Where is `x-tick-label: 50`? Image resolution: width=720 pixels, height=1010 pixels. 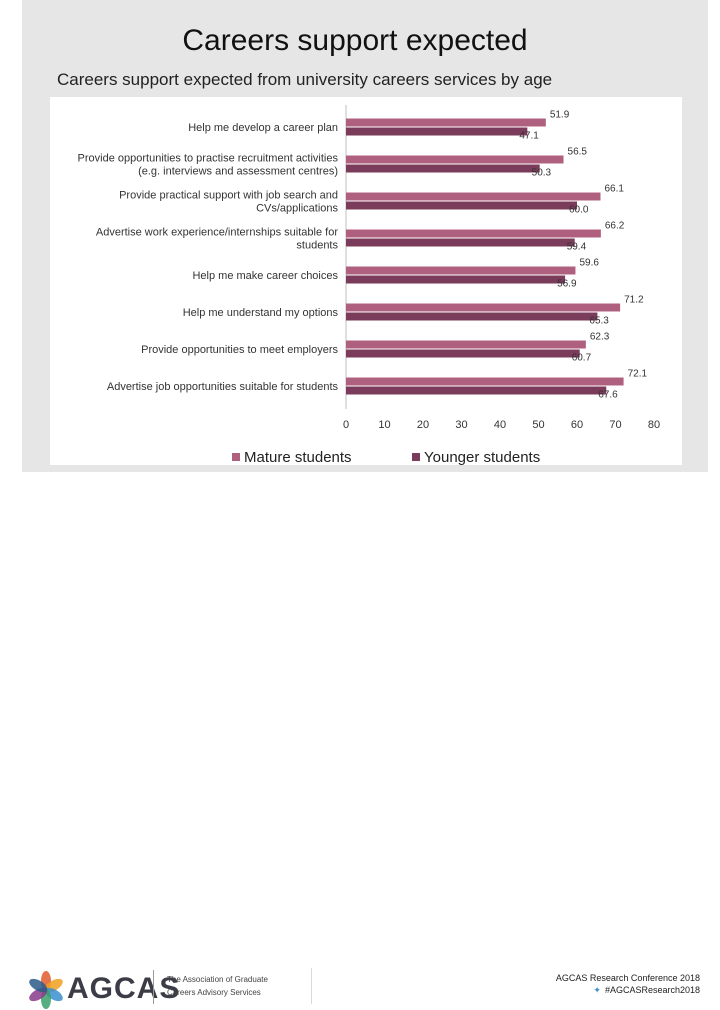 x-tick-label: 50 is located at coordinates (538, 425).